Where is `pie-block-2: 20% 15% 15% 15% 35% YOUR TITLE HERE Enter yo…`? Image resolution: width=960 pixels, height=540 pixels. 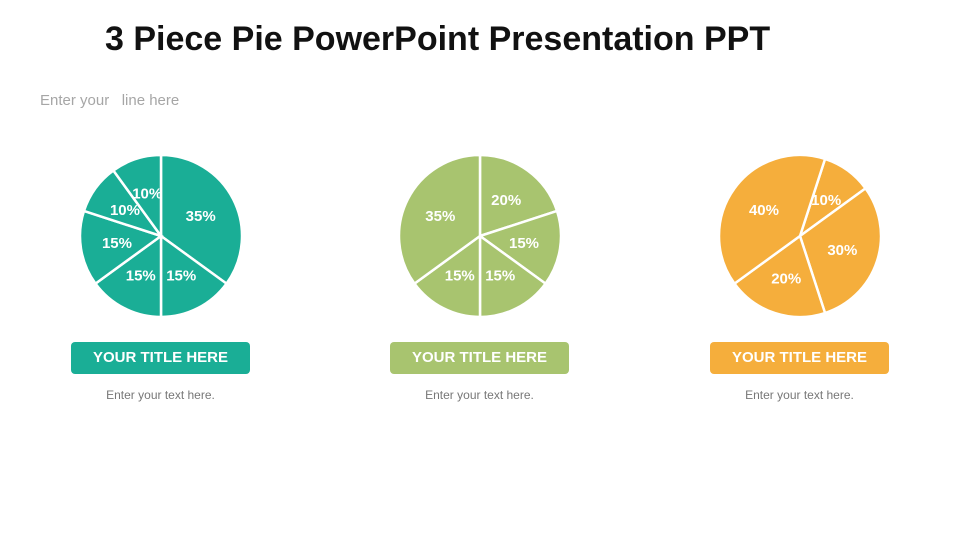
pie-block-2: 20% 15% 15% 15% 35% YOUR TITLE HERE Enter yo… is located at coordinates (480, 276).